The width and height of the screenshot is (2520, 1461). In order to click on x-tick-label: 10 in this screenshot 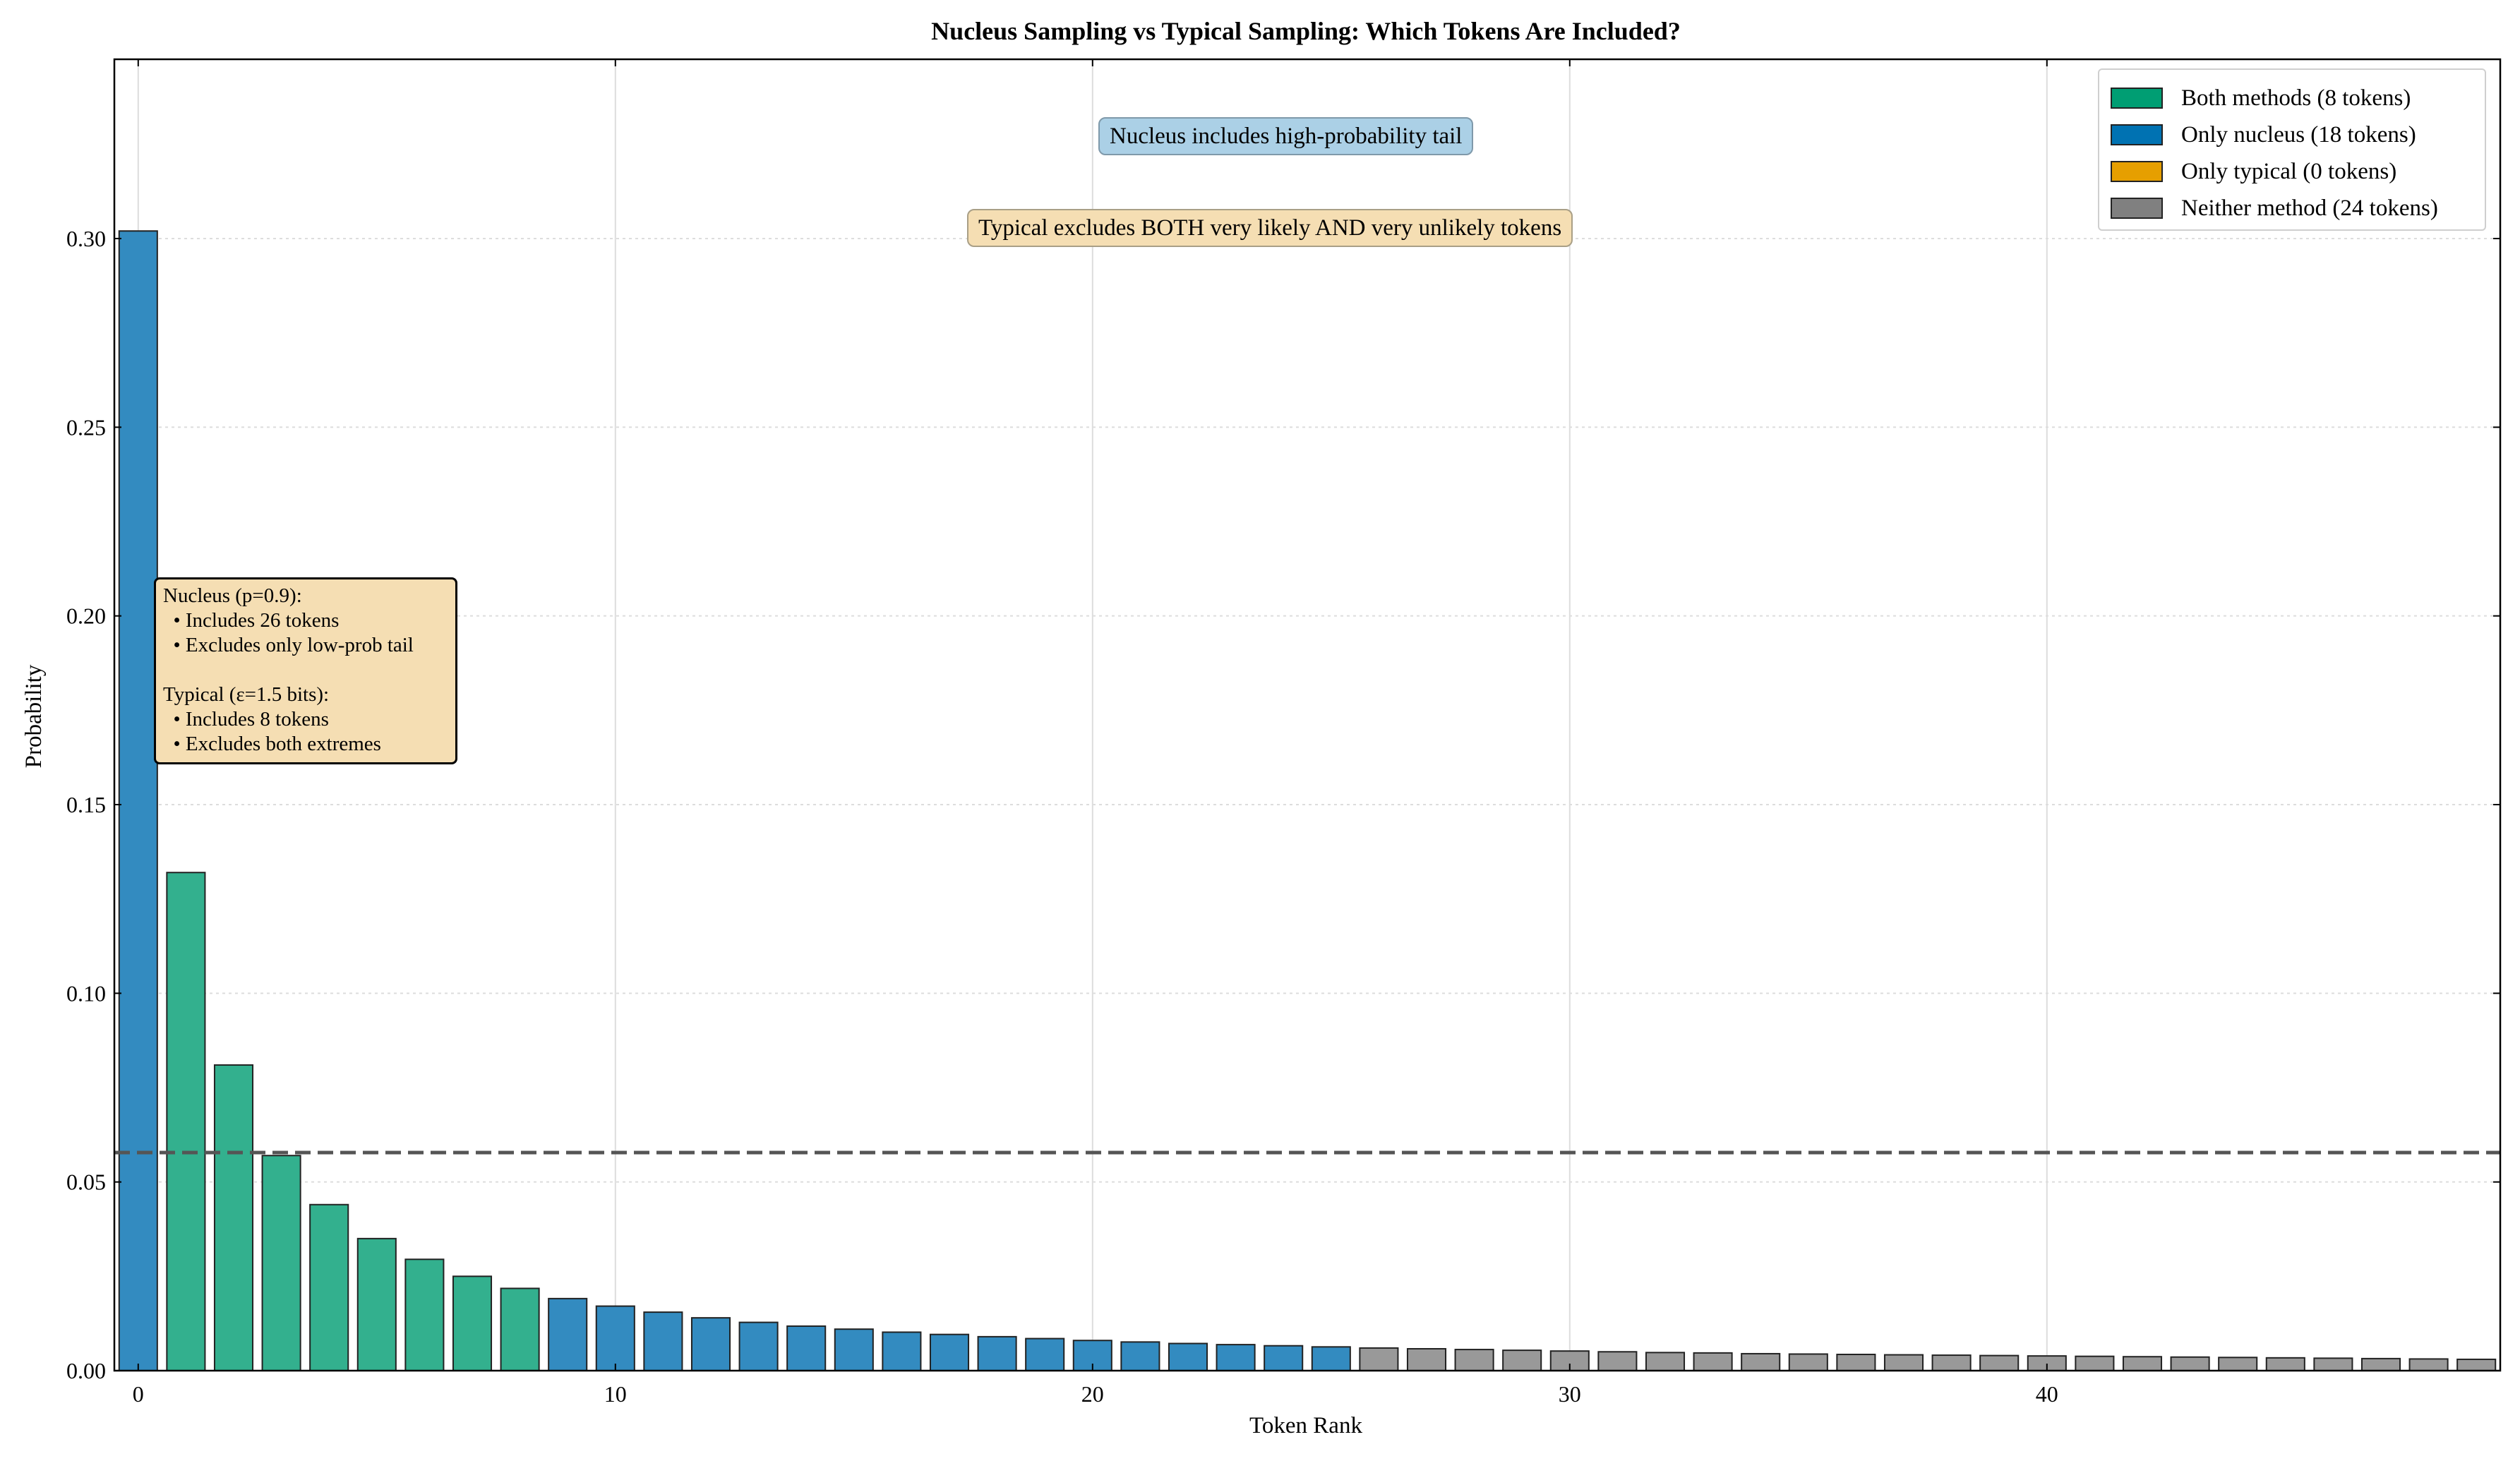, I will do `click(616, 1394)`.